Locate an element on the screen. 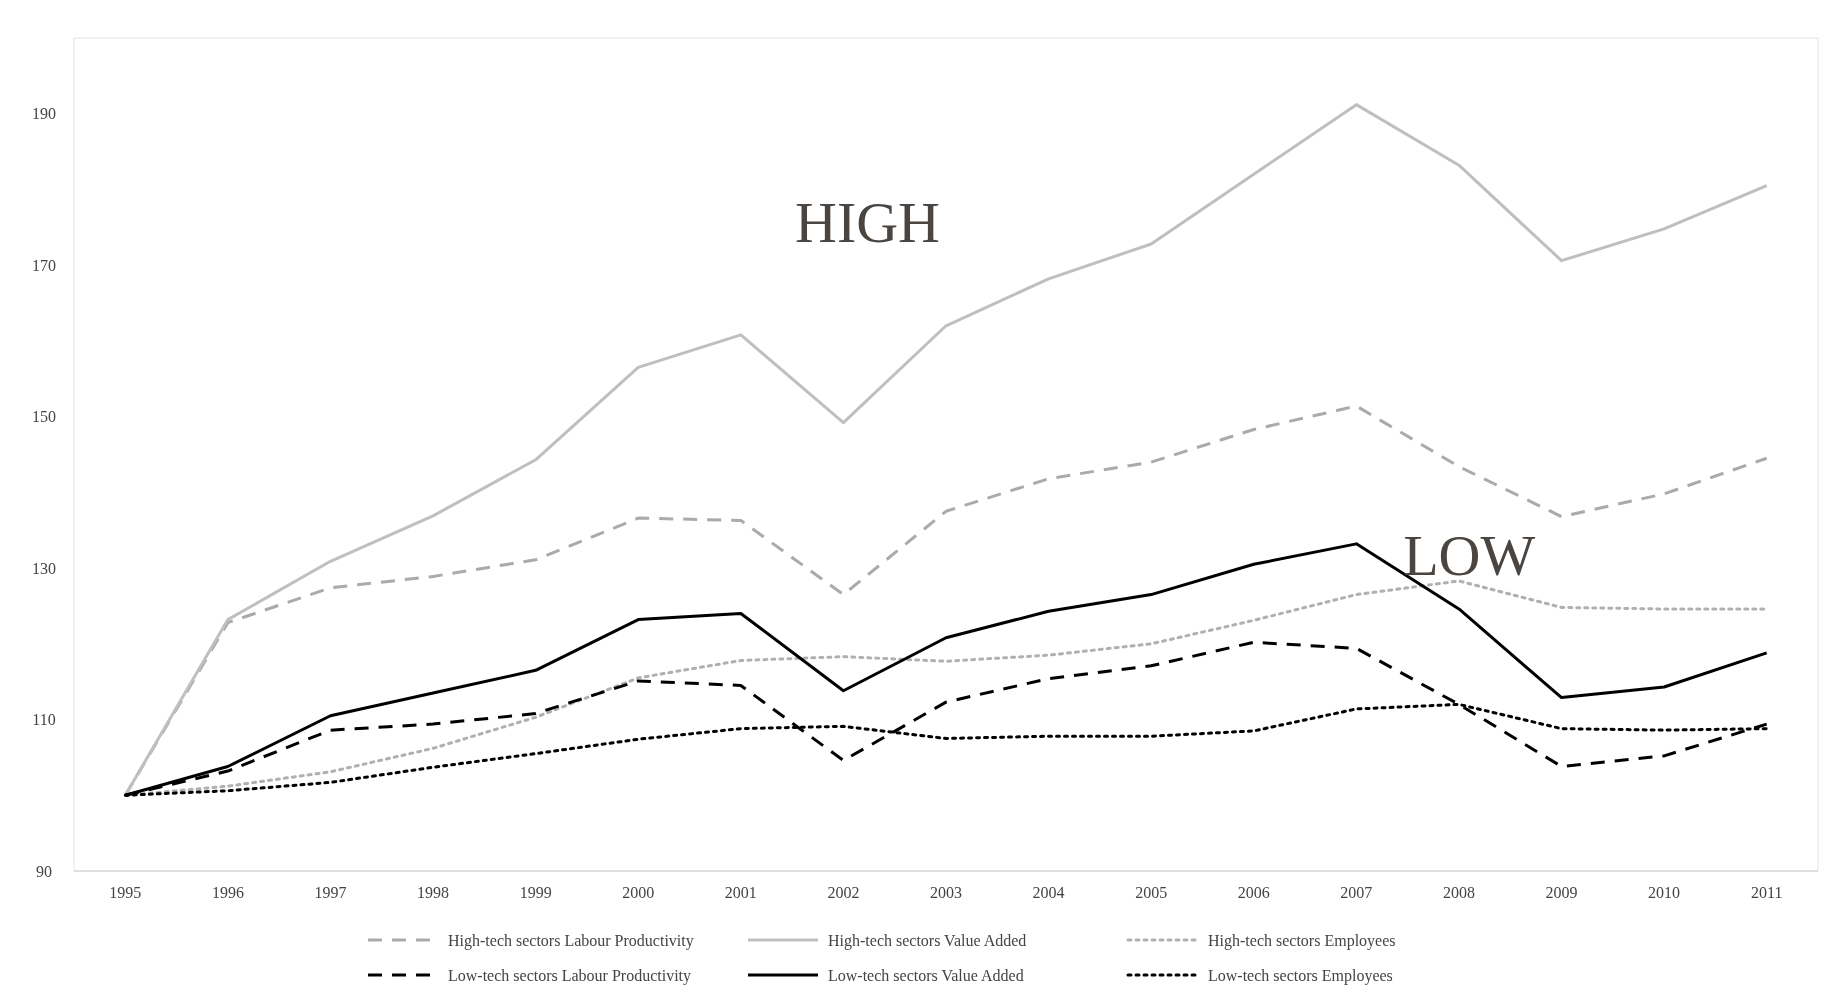 Image resolution: width=1827 pixels, height=993 pixels. y-tick-label: 170 is located at coordinates (44, 265).